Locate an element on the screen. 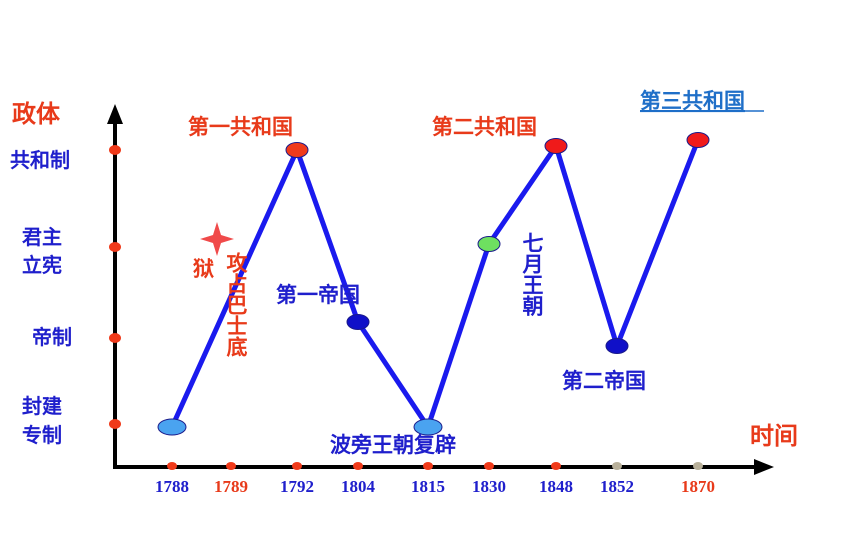 This screenshot has height=538, width=860. label-third-republic: 第三共和国 is located at coordinates (692, 101).